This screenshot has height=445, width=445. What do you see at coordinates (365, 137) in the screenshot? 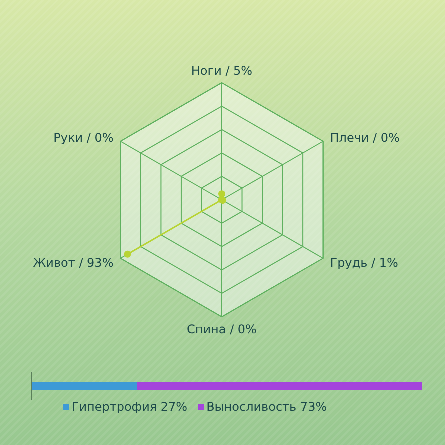
I see `spoke-label: Плечи / 0%` at bounding box center [365, 137].